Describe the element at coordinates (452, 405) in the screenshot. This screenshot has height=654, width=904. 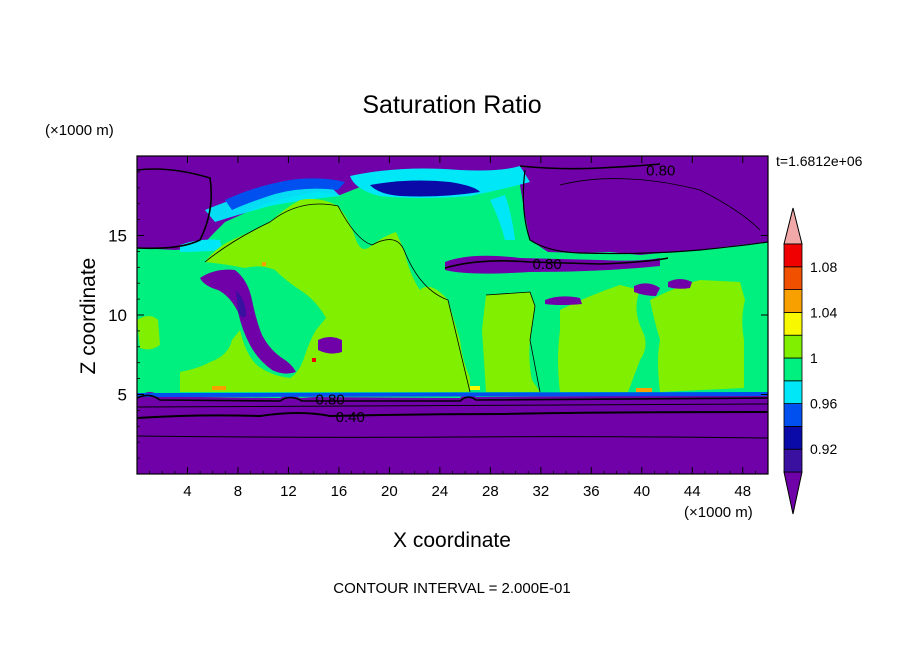
I see `contour-line-surface-lowest` at that location.